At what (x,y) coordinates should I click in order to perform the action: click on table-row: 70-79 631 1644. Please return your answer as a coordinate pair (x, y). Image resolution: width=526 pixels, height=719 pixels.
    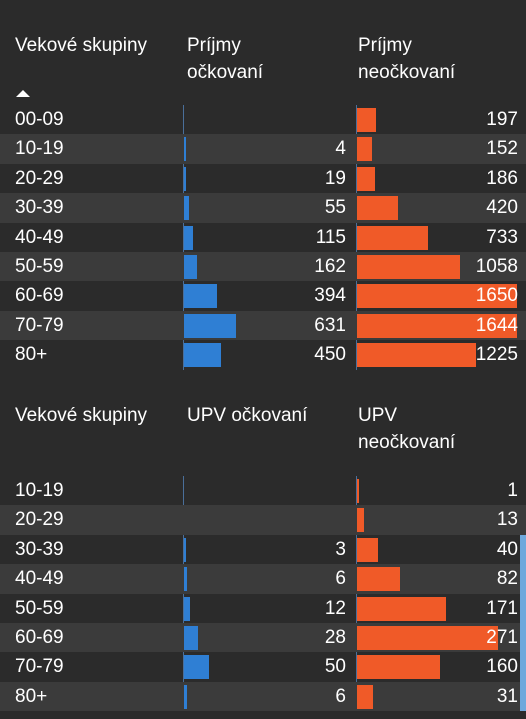
    Looking at the image, I should click on (263, 325).